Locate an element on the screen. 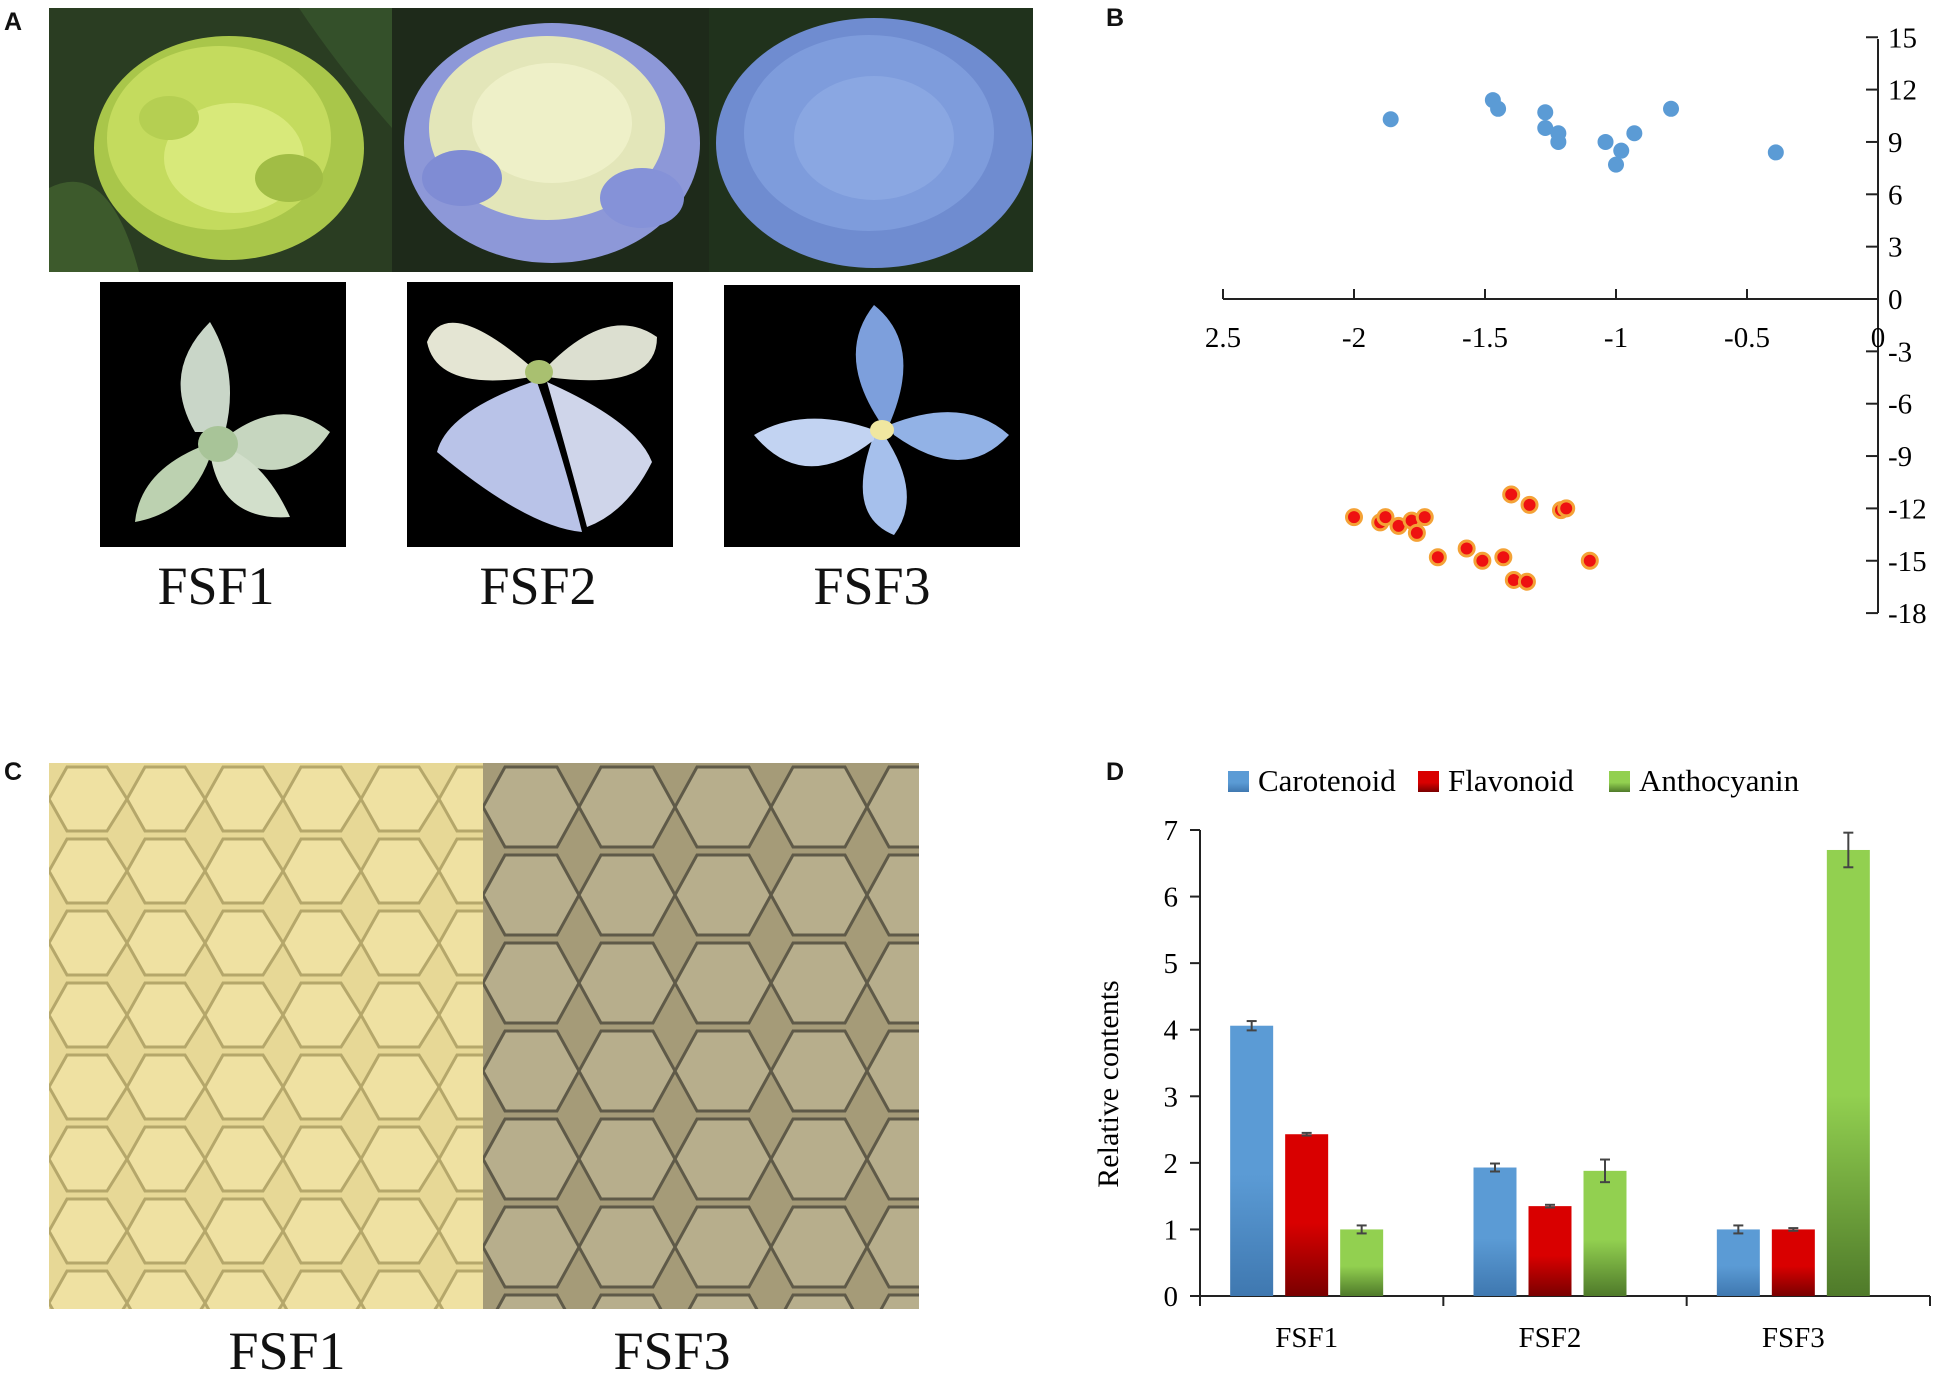  photo-floret-fsf2 is located at coordinates (540, 414).